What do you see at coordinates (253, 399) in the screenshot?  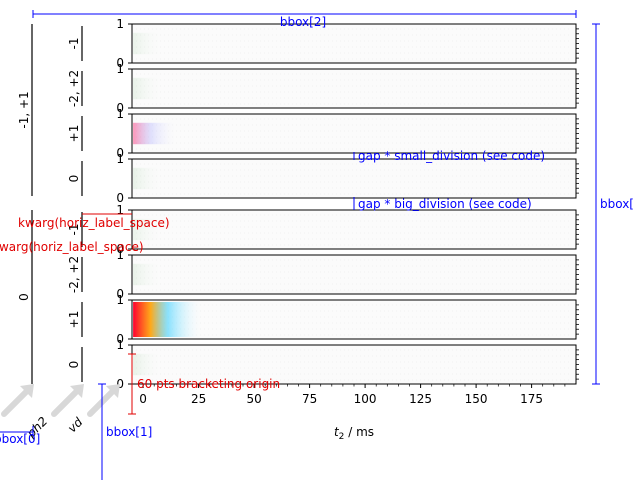 I see `x-tick-label: 50` at bounding box center [253, 399].